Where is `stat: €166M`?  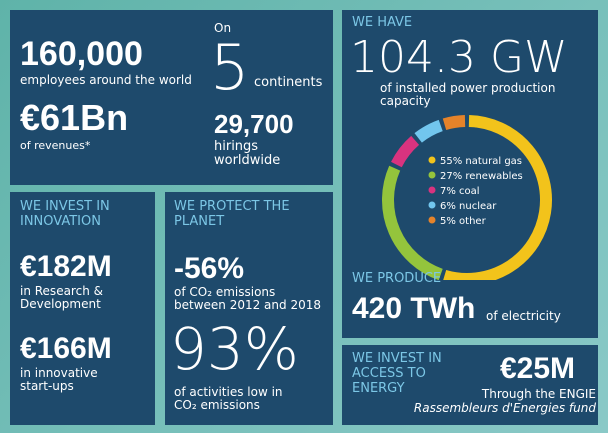
stat: €166M is located at coordinates (66, 348).